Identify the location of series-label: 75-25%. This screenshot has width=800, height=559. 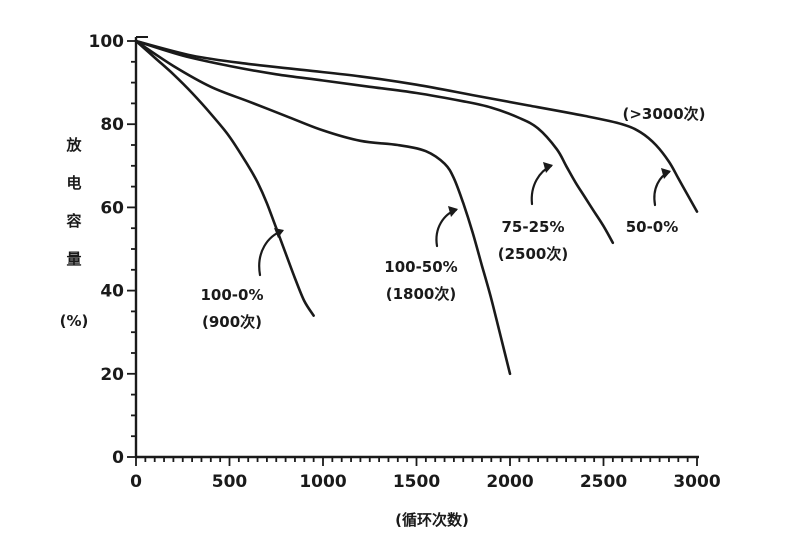
(532, 227).